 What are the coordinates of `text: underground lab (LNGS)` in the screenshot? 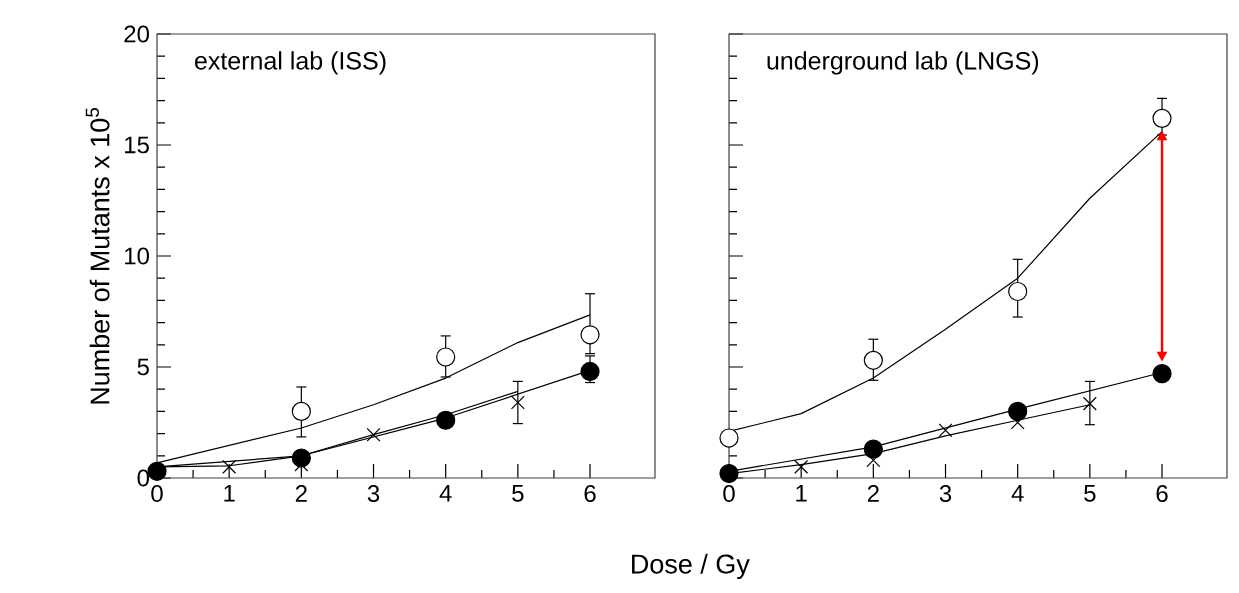 It's located at (903, 63).